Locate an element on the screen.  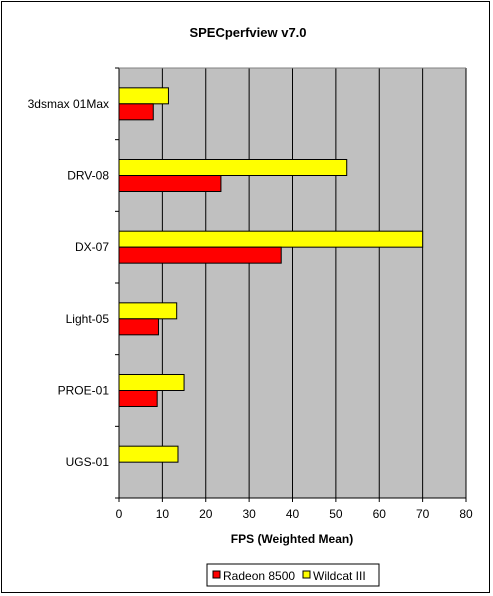
x-axis-ticks: 0 10 20 30 40 50 60 70 80 is located at coordinates (294, 509).